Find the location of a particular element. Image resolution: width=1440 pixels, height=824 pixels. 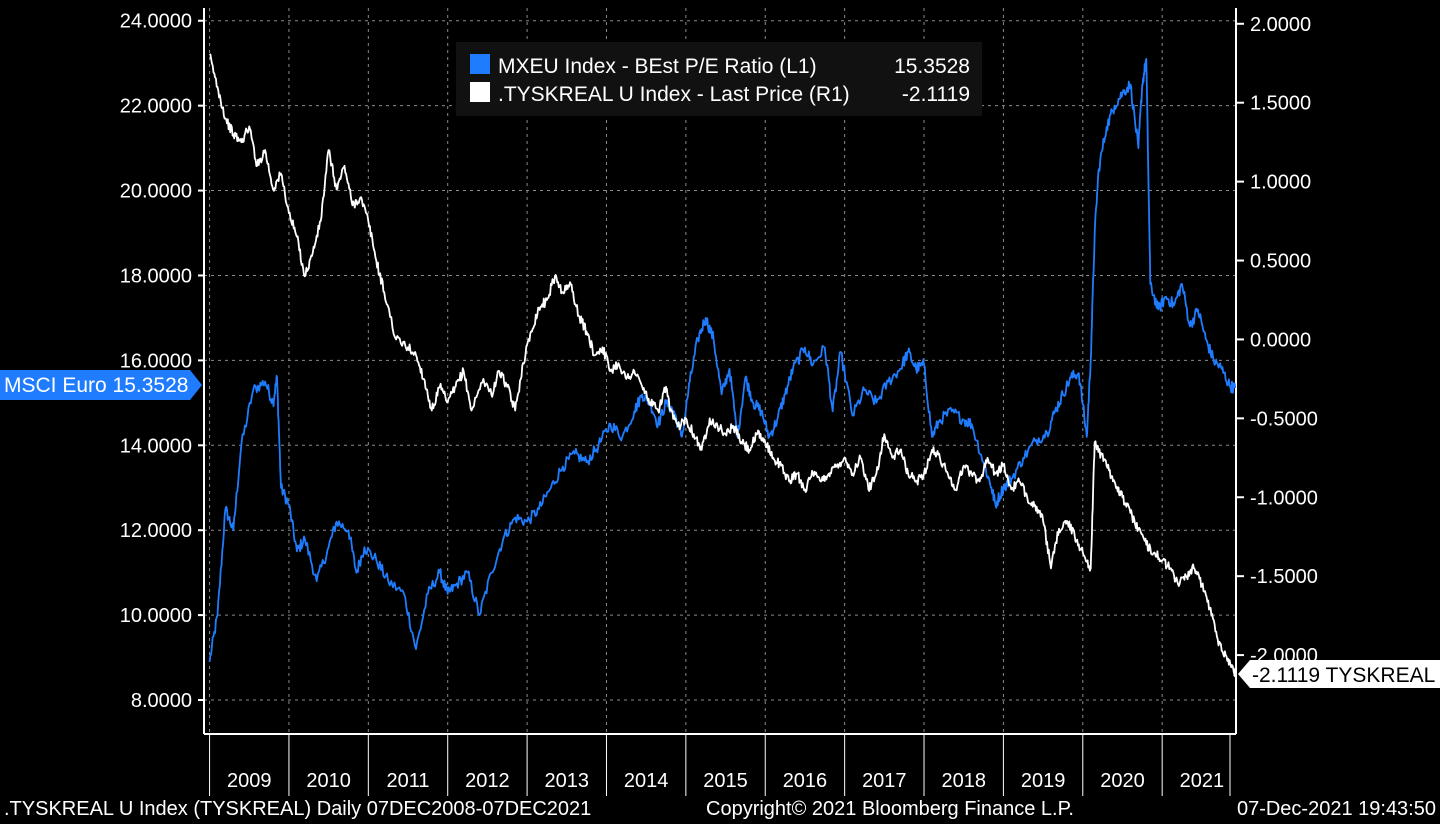

year-label: 2016 is located at coordinates (805, 781).